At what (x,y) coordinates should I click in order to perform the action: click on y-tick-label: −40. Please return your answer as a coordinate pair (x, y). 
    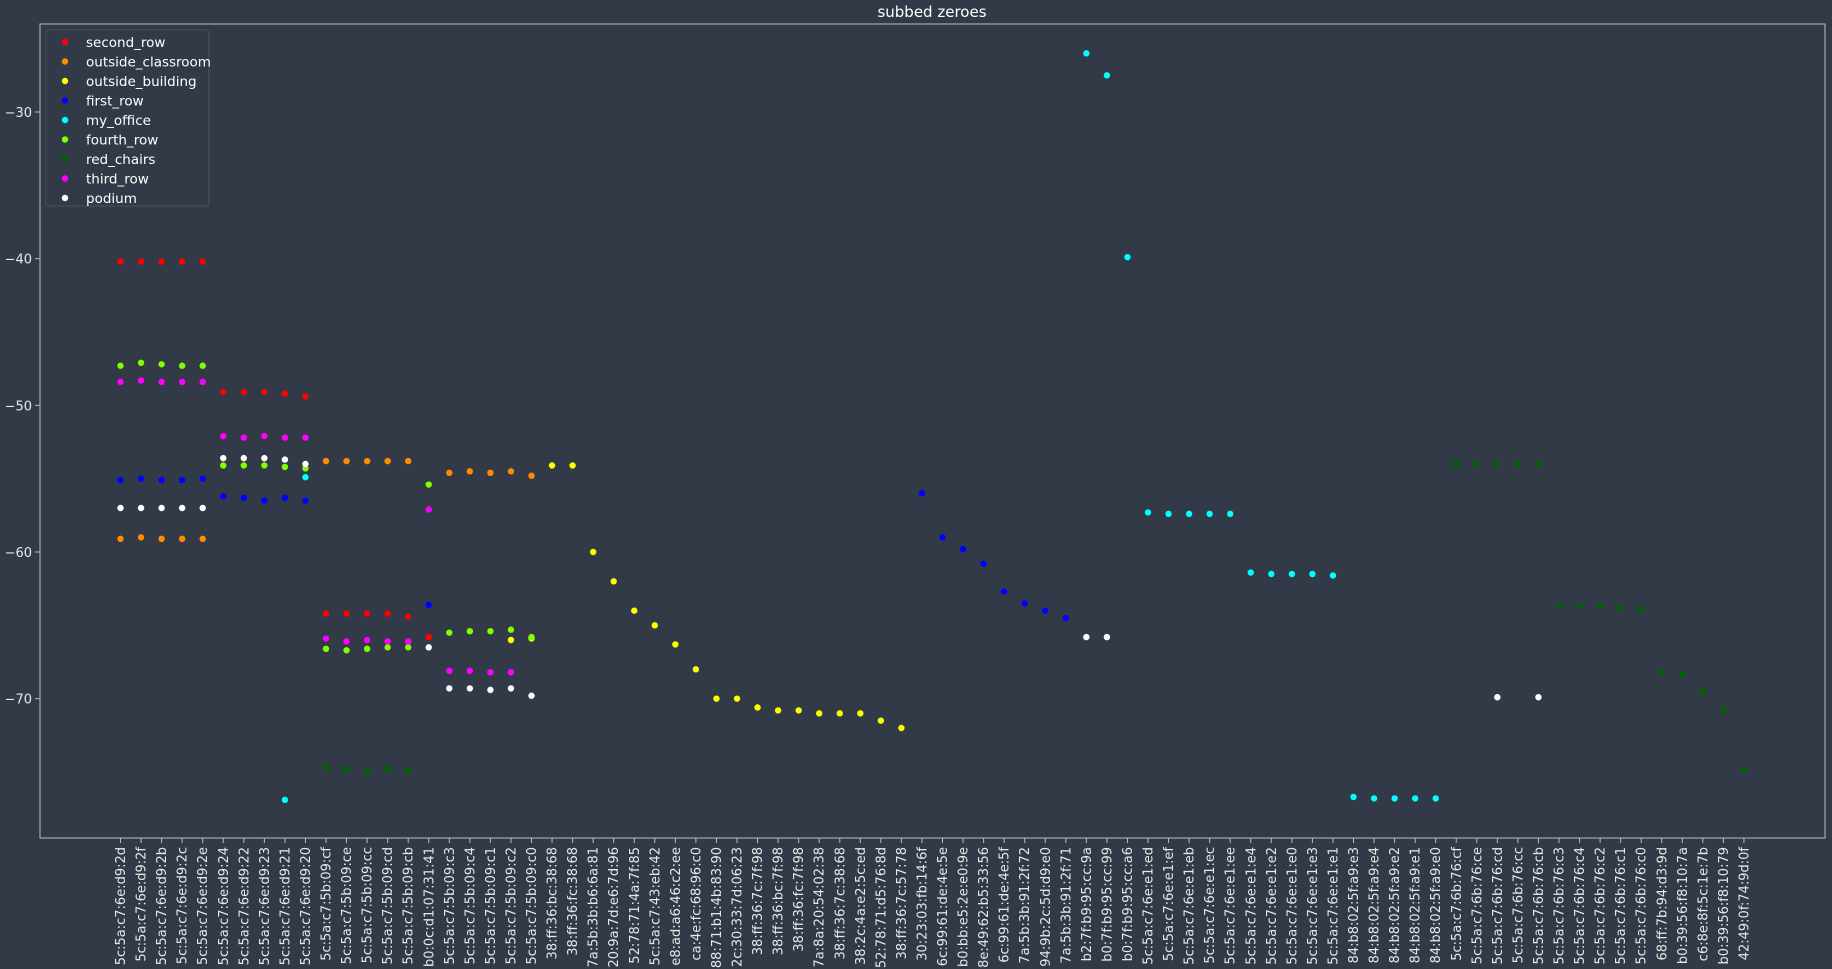
    Looking at the image, I should click on (18, 260).